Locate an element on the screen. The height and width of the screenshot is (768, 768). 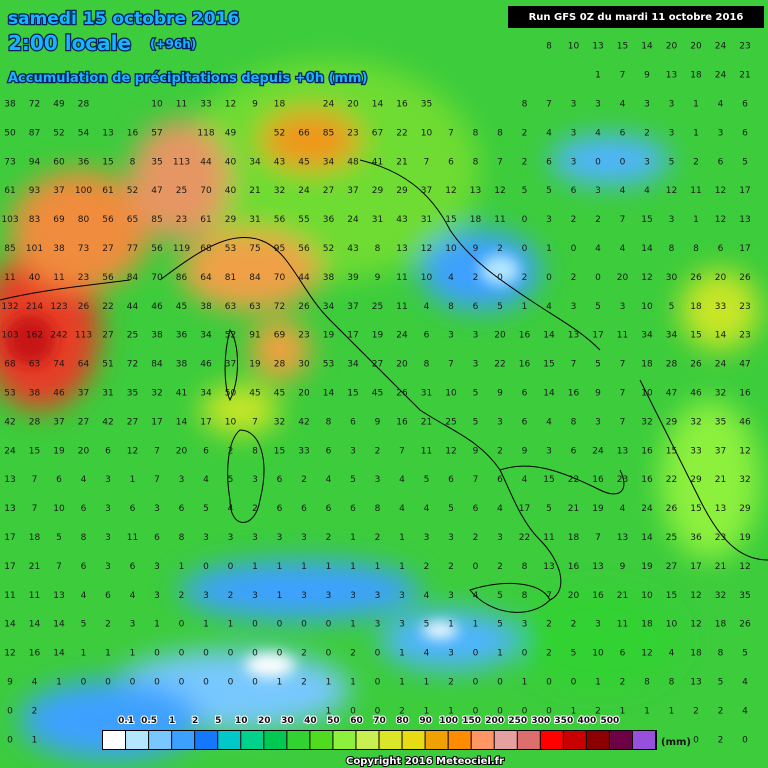
grid-value: 95 is located at coordinates (279, 249).